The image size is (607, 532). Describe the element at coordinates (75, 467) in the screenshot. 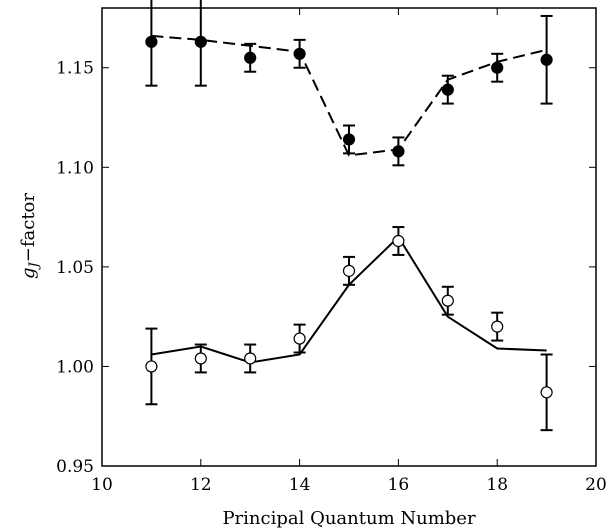

I see `y-tick-label: 0.95` at that location.